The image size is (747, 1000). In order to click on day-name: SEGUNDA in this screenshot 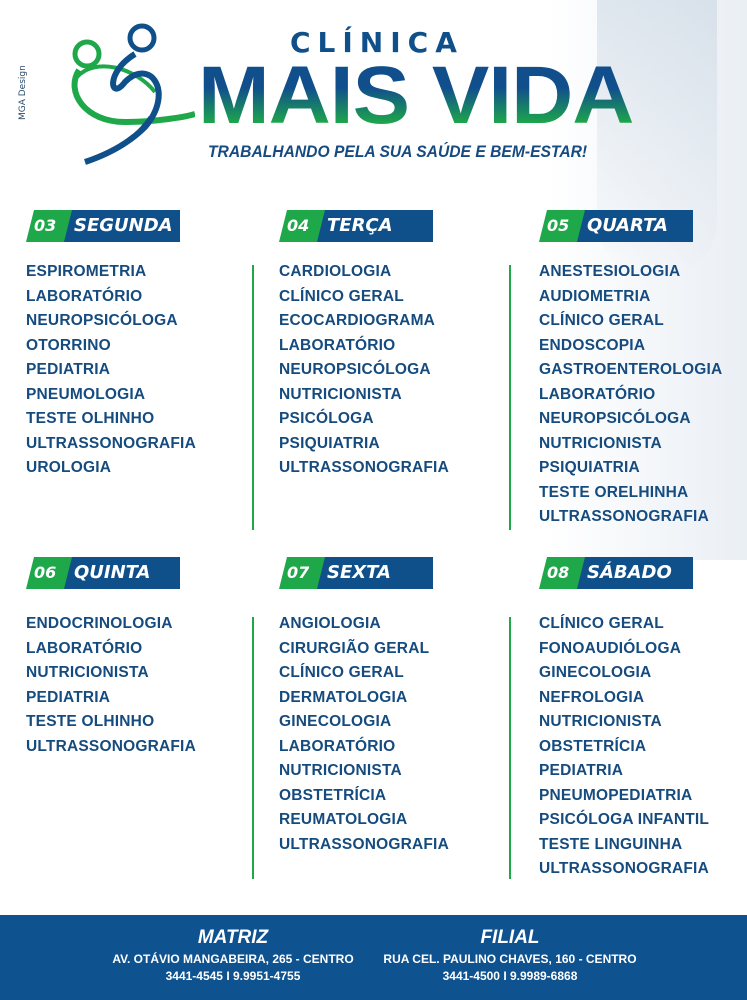, I will do `click(123, 225)`.